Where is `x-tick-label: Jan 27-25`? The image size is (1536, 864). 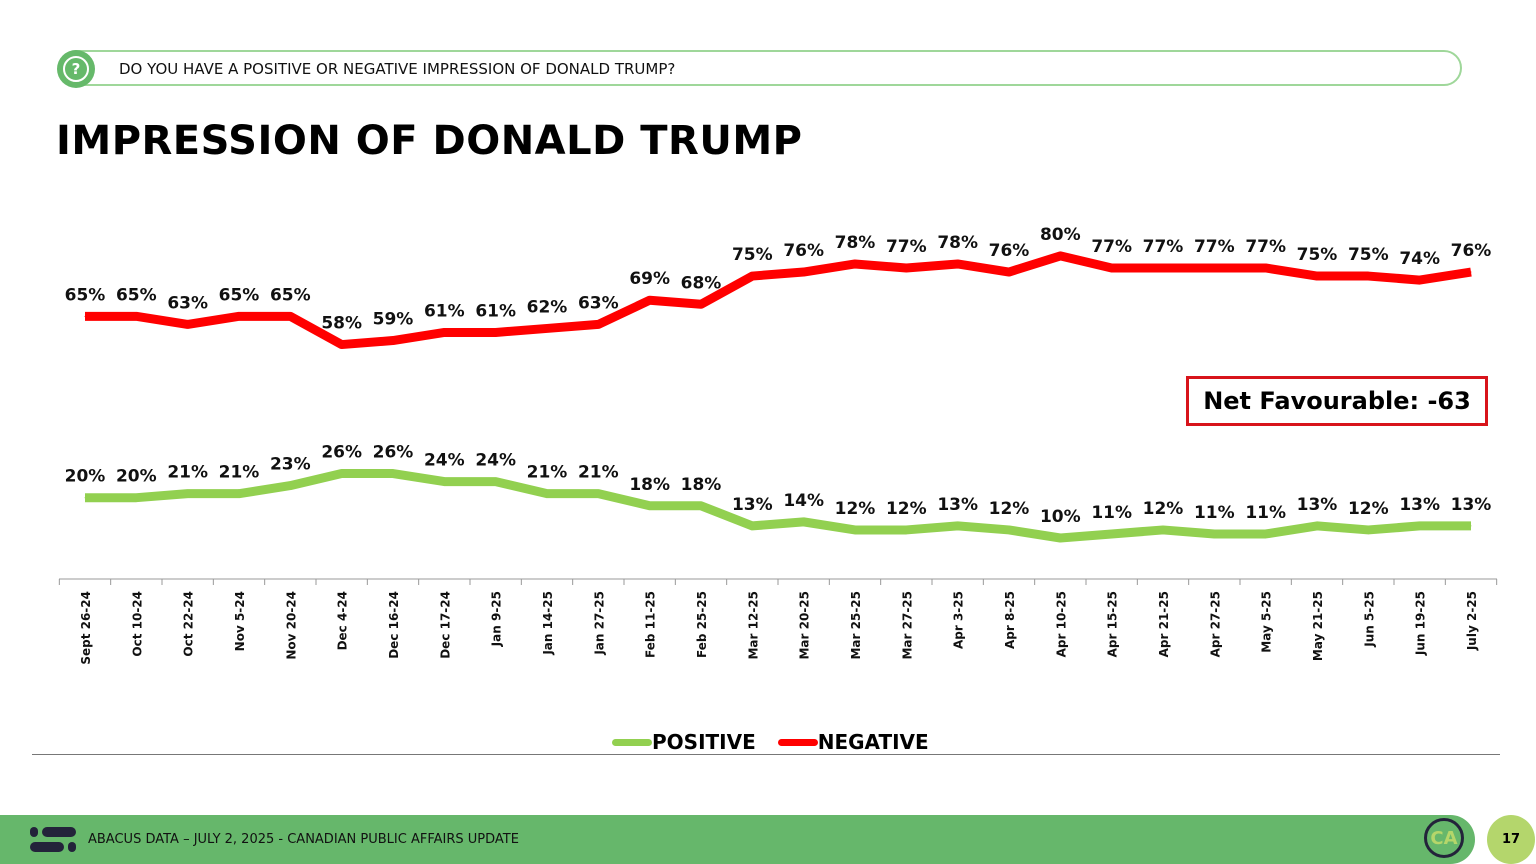
x-tick-label: Jan 27-25 is located at coordinates (599, 623).